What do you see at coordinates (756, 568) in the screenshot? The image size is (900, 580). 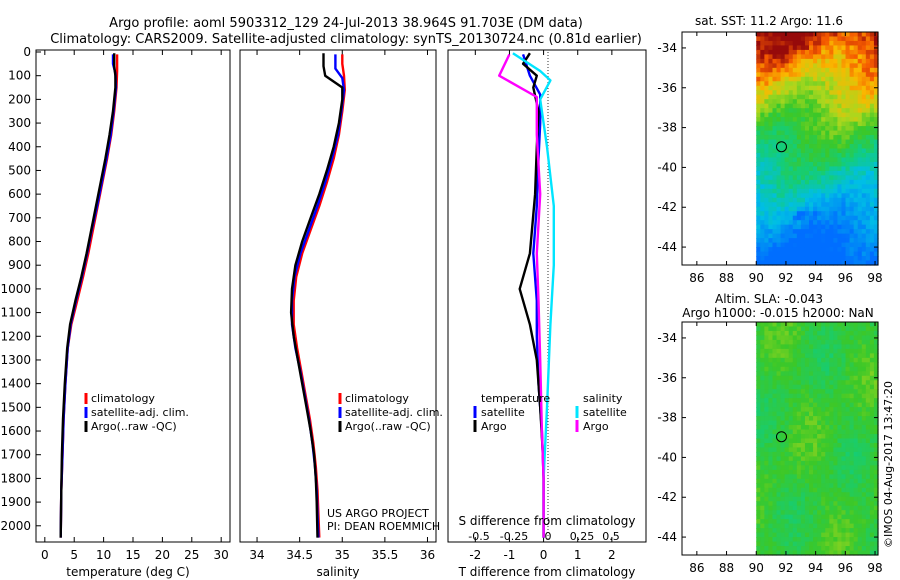 I see `lon-tick-label: 90` at bounding box center [756, 568].